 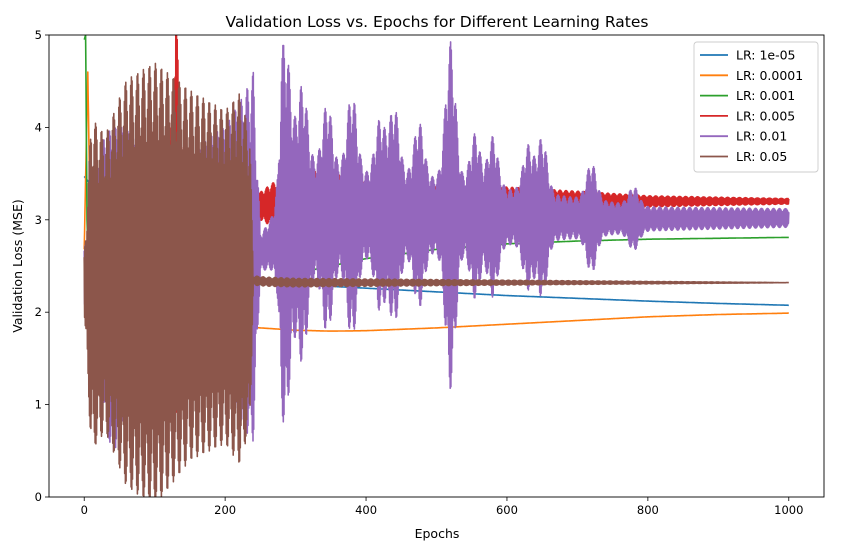 I want to click on y-axis-label: Validation Loss (MSE), so click(x=17, y=265).